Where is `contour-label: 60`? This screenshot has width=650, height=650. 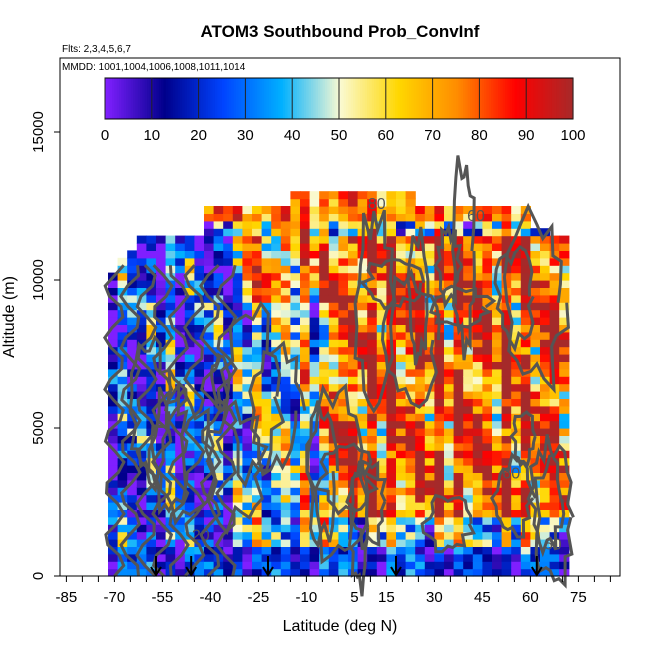
contour-label: 60 is located at coordinates (511, 473).